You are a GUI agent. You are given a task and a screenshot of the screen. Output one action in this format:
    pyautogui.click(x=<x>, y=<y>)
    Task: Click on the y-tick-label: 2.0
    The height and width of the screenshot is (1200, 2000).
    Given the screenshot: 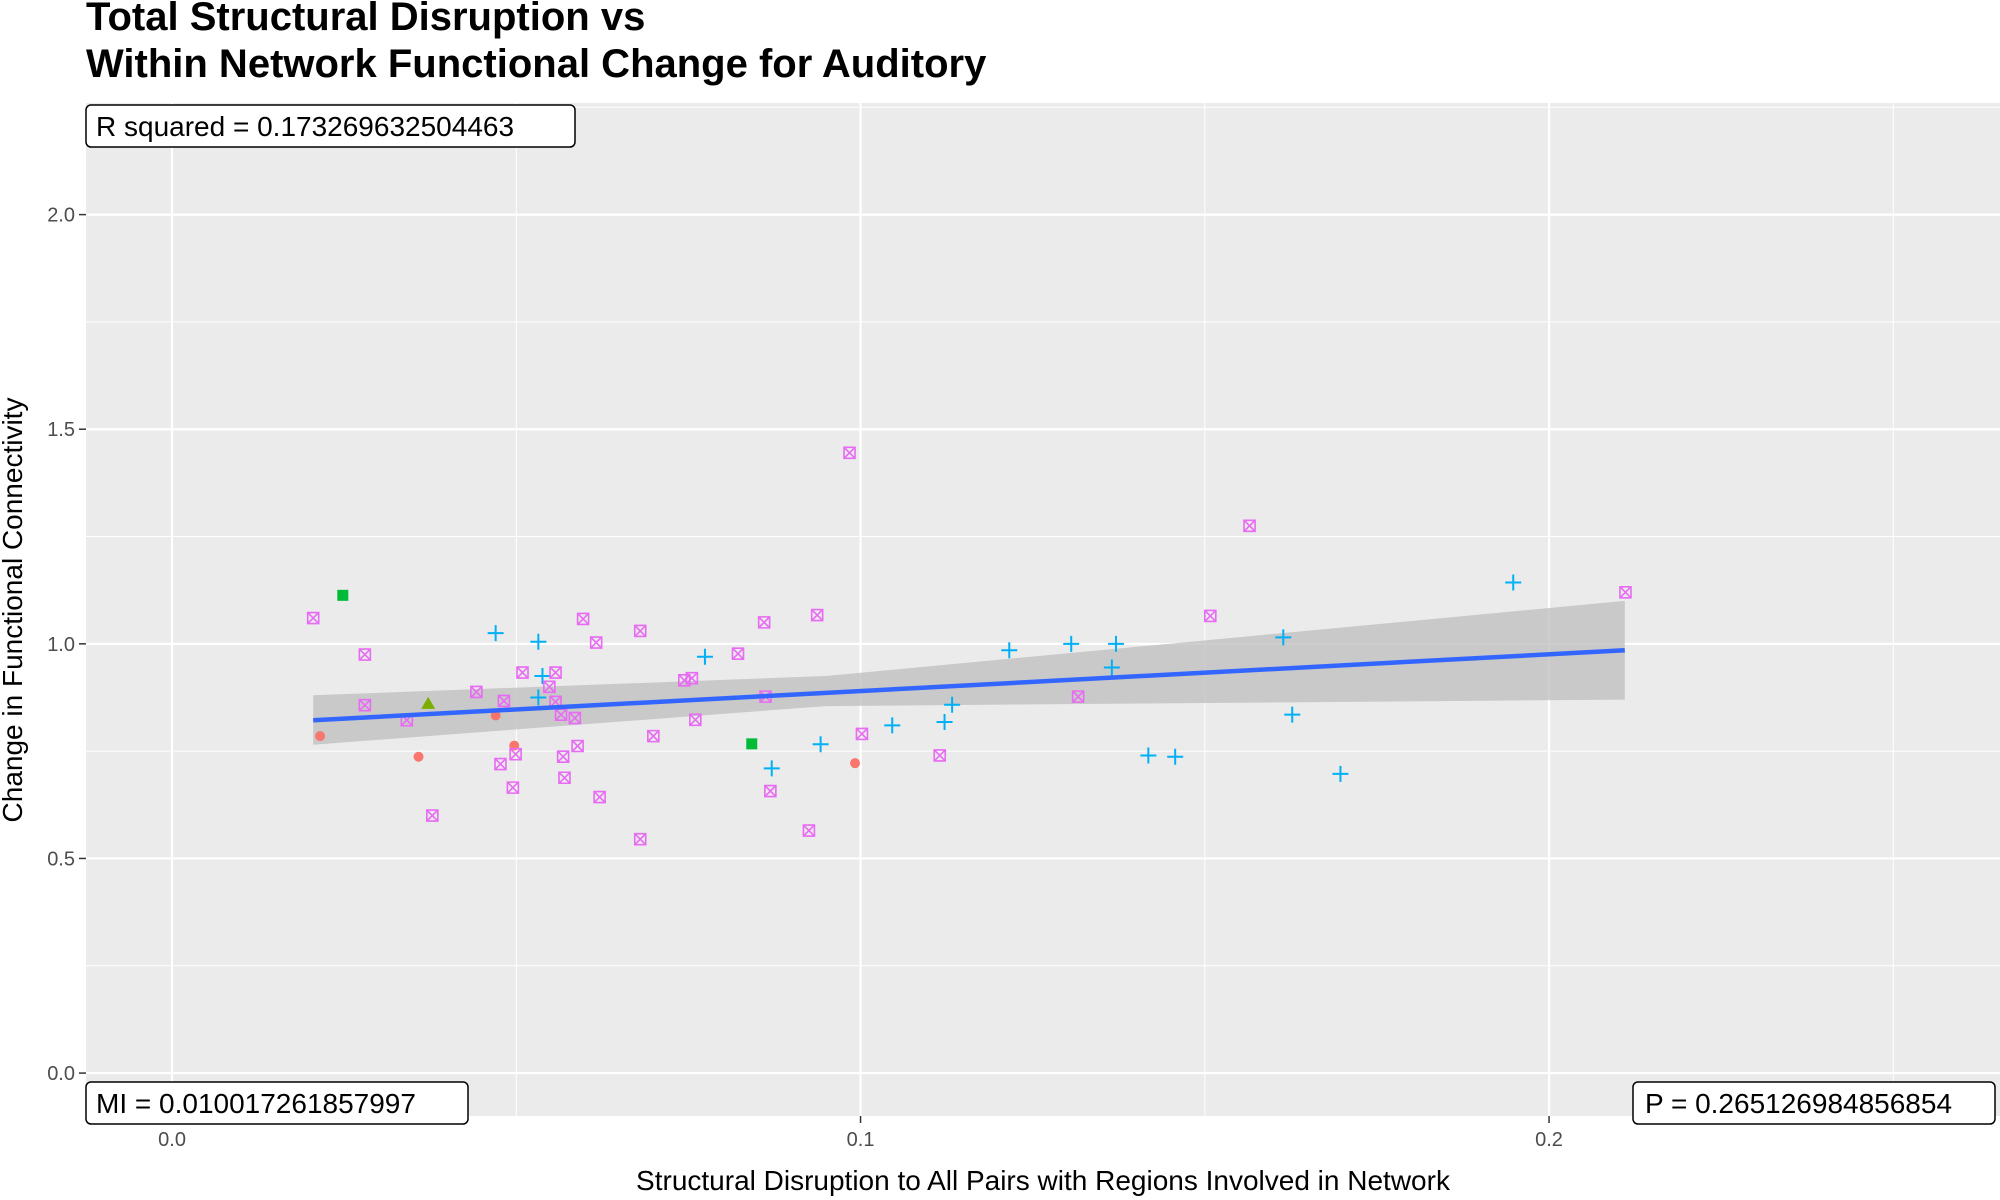 What is the action you would take?
    pyautogui.click(x=61, y=216)
    